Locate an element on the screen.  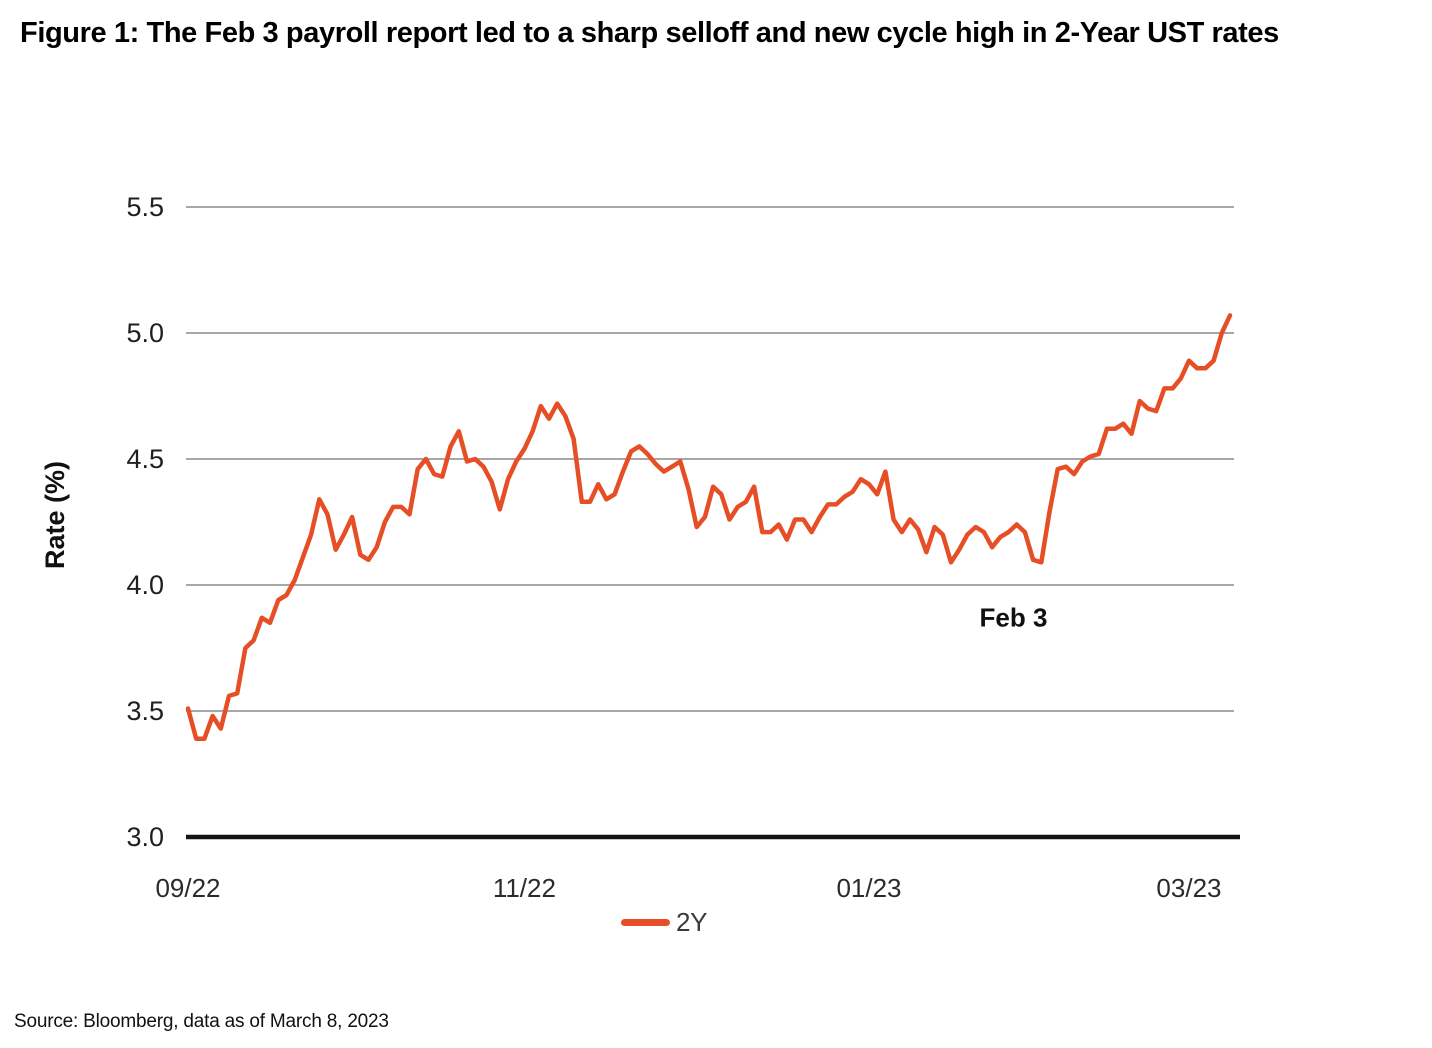
chart-legend: 2Y is located at coordinates (664, 921).